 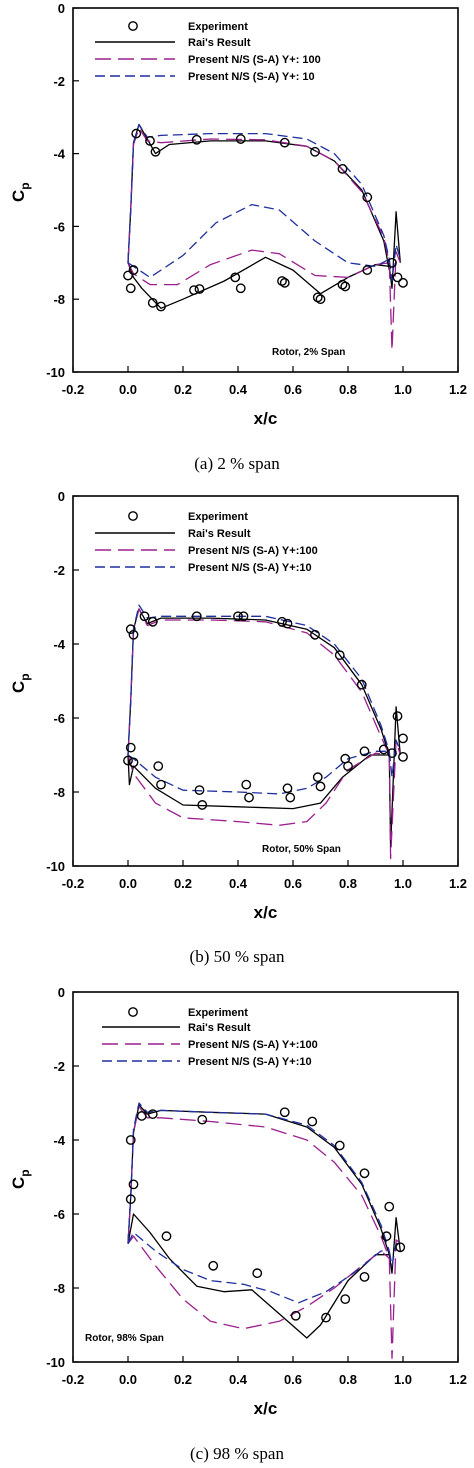 I want to click on legend-label: Present N/S (S-A) Y+: 10, so click(x=251, y=77).